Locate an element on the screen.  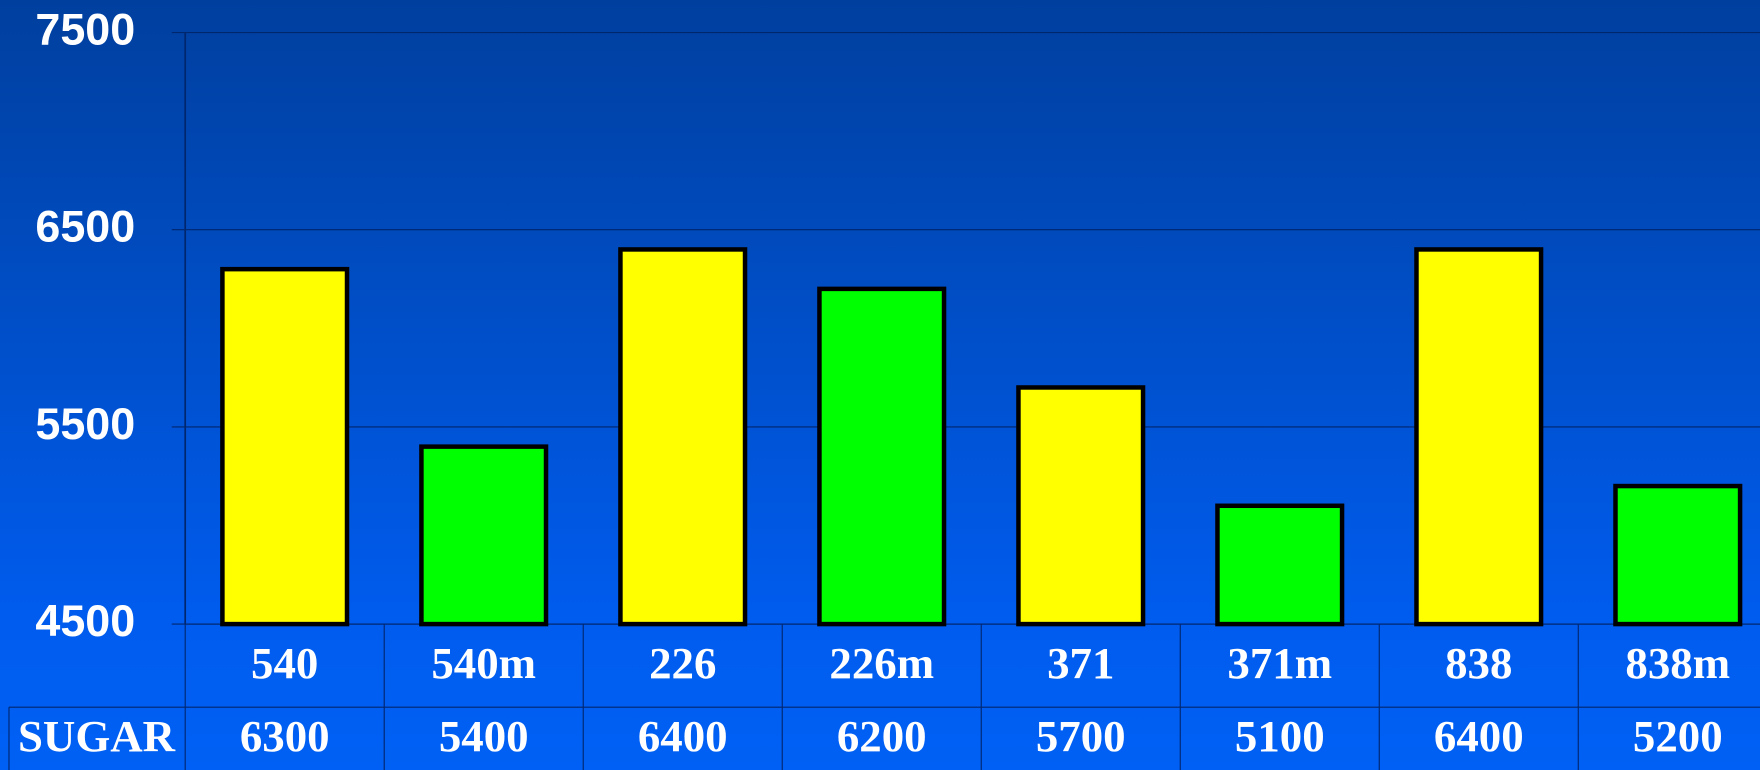
table-value: 5400 is located at coordinates (484, 736).